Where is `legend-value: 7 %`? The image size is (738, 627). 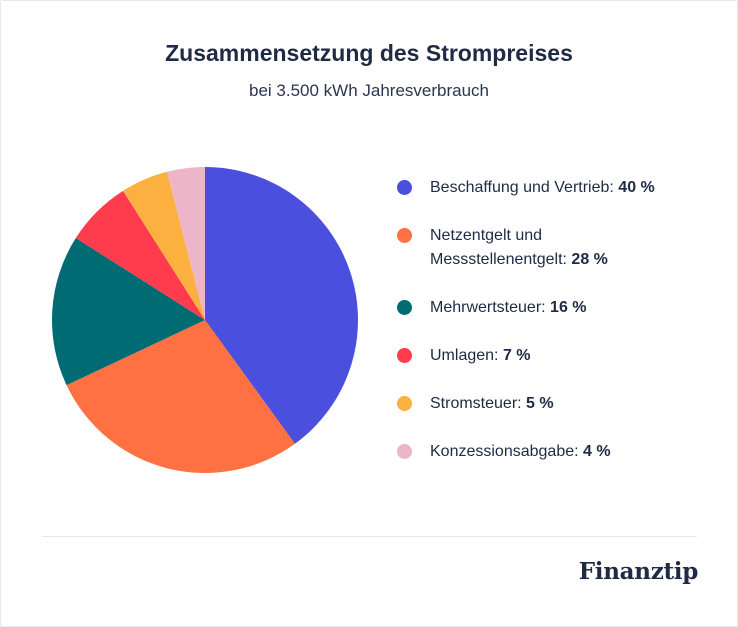
legend-value: 7 % is located at coordinates (516, 355).